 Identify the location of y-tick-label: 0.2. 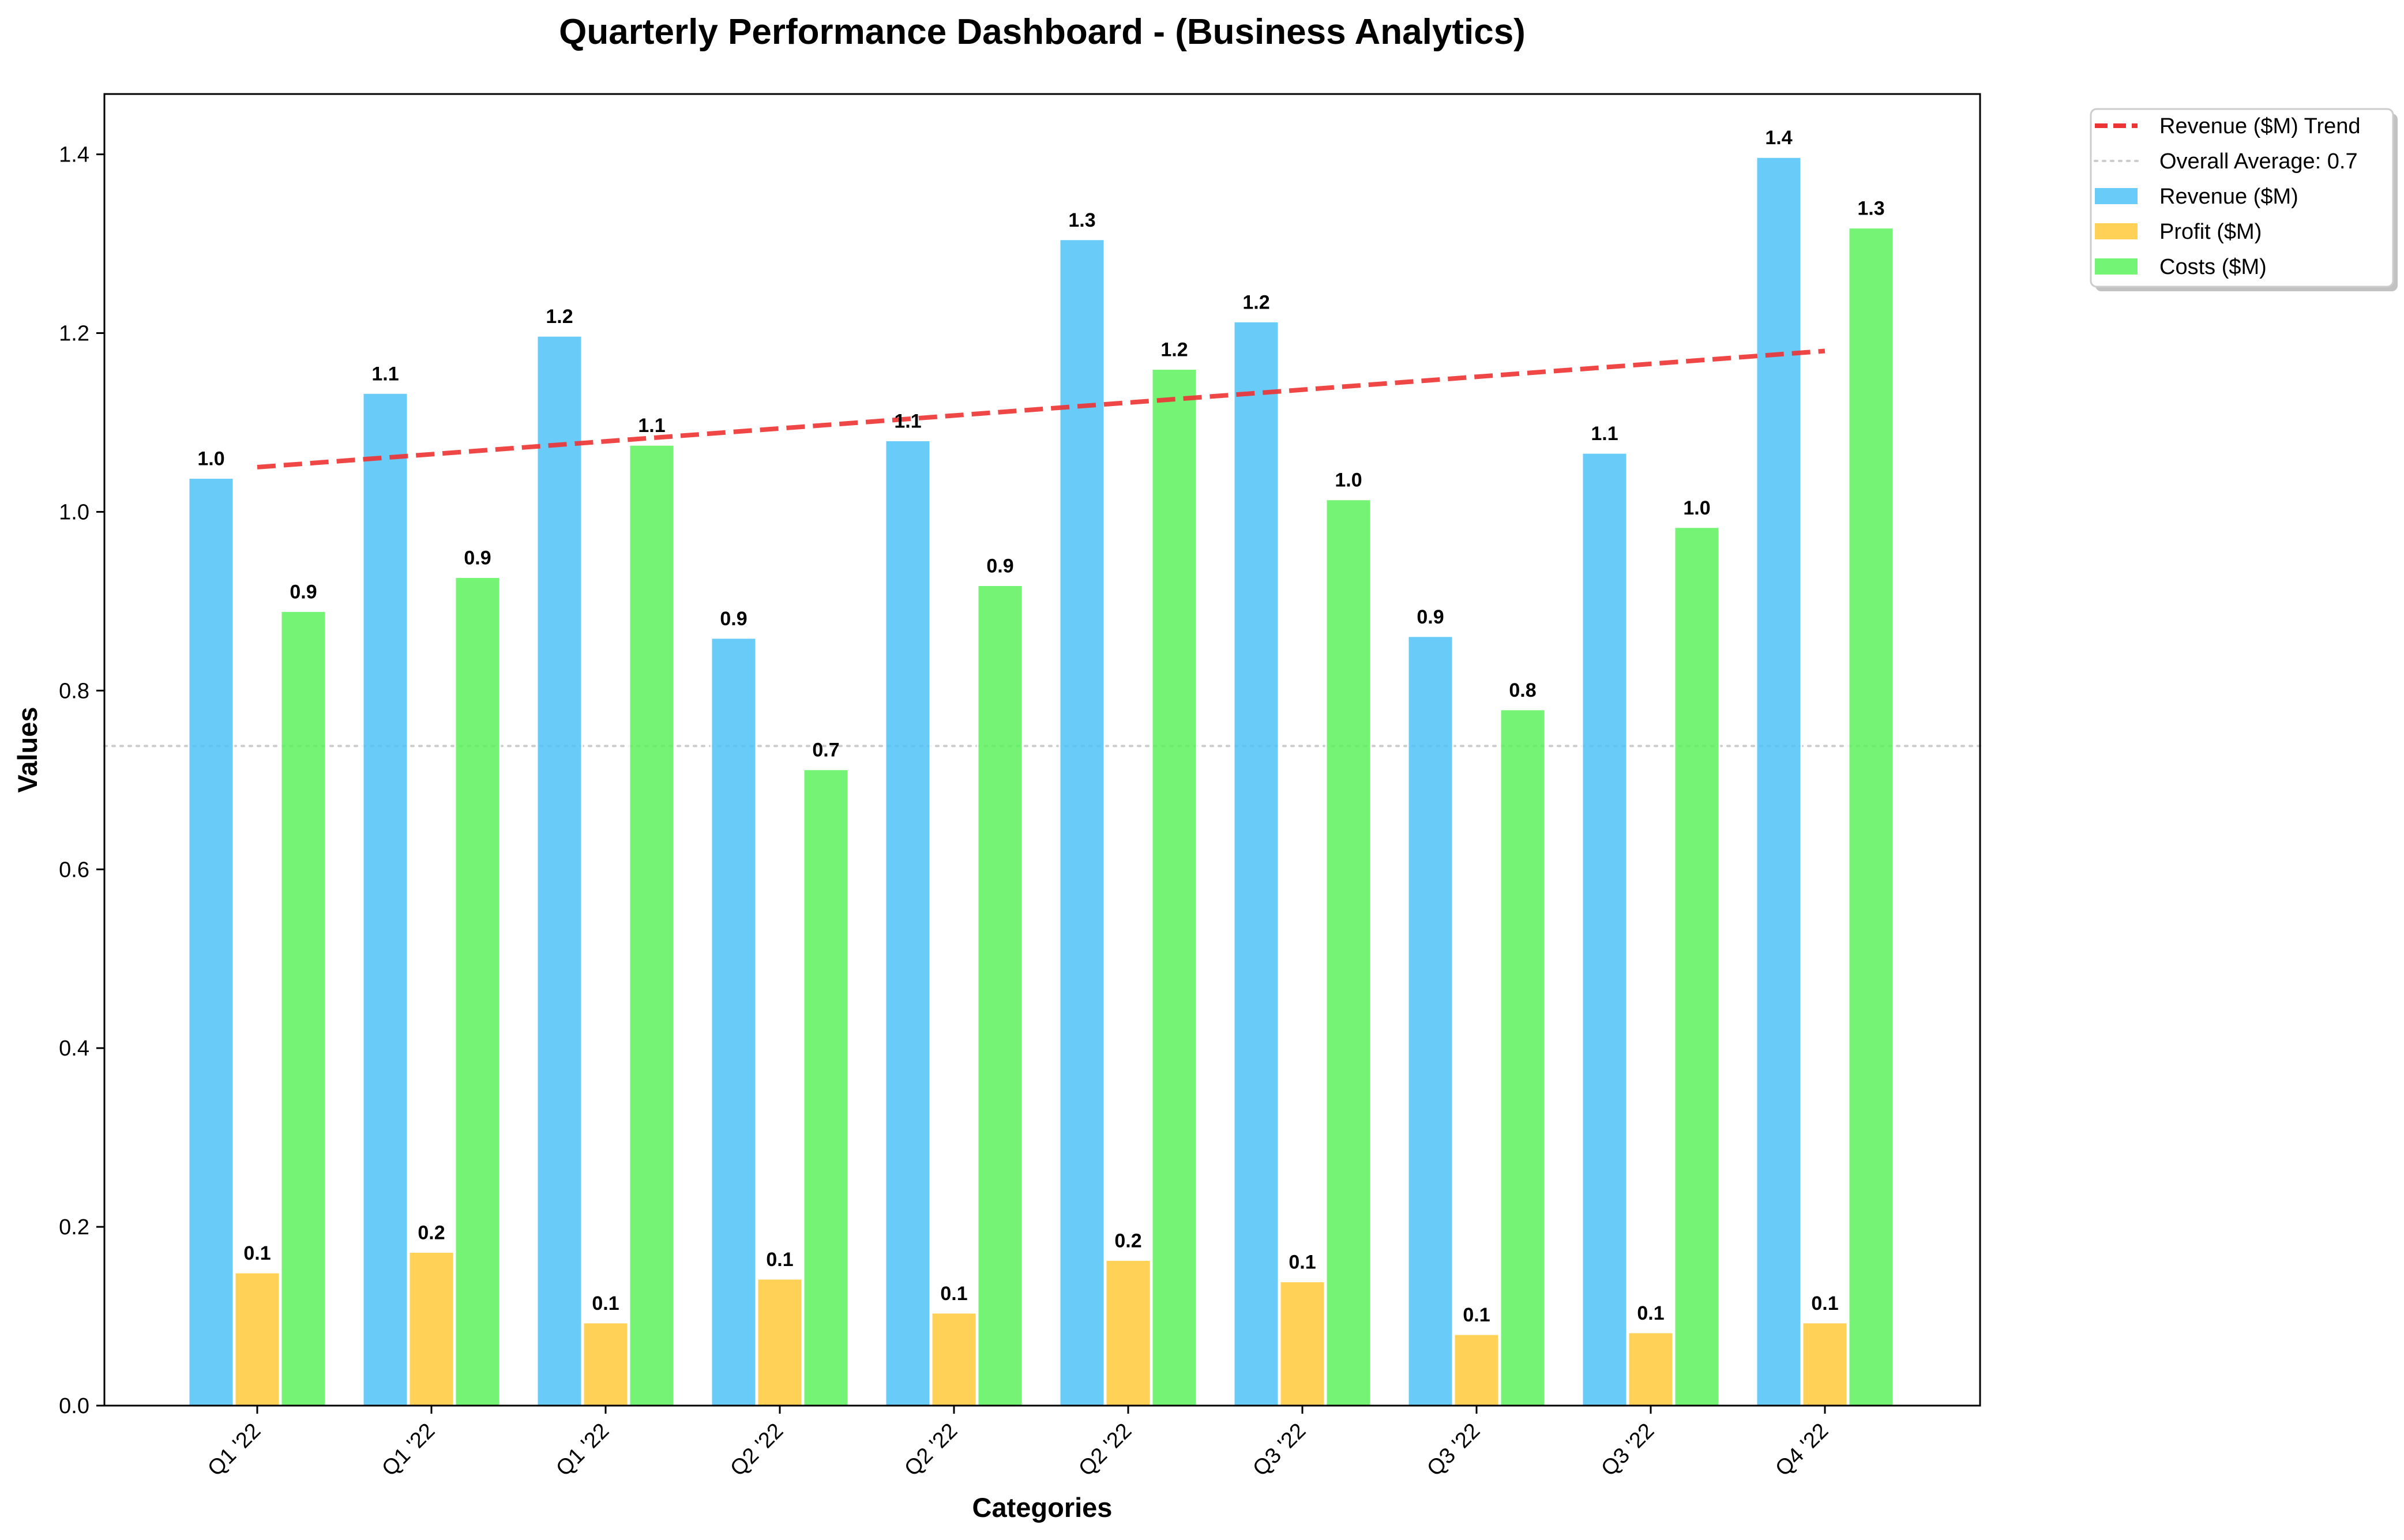
(74, 1227).